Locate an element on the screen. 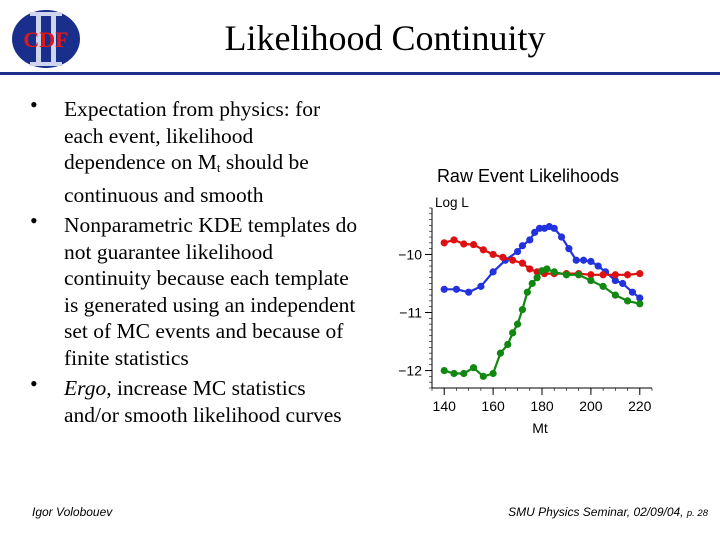 The height and width of the screenshot is (540, 720). cdf-logo: CDF is located at coordinates (46, 39).